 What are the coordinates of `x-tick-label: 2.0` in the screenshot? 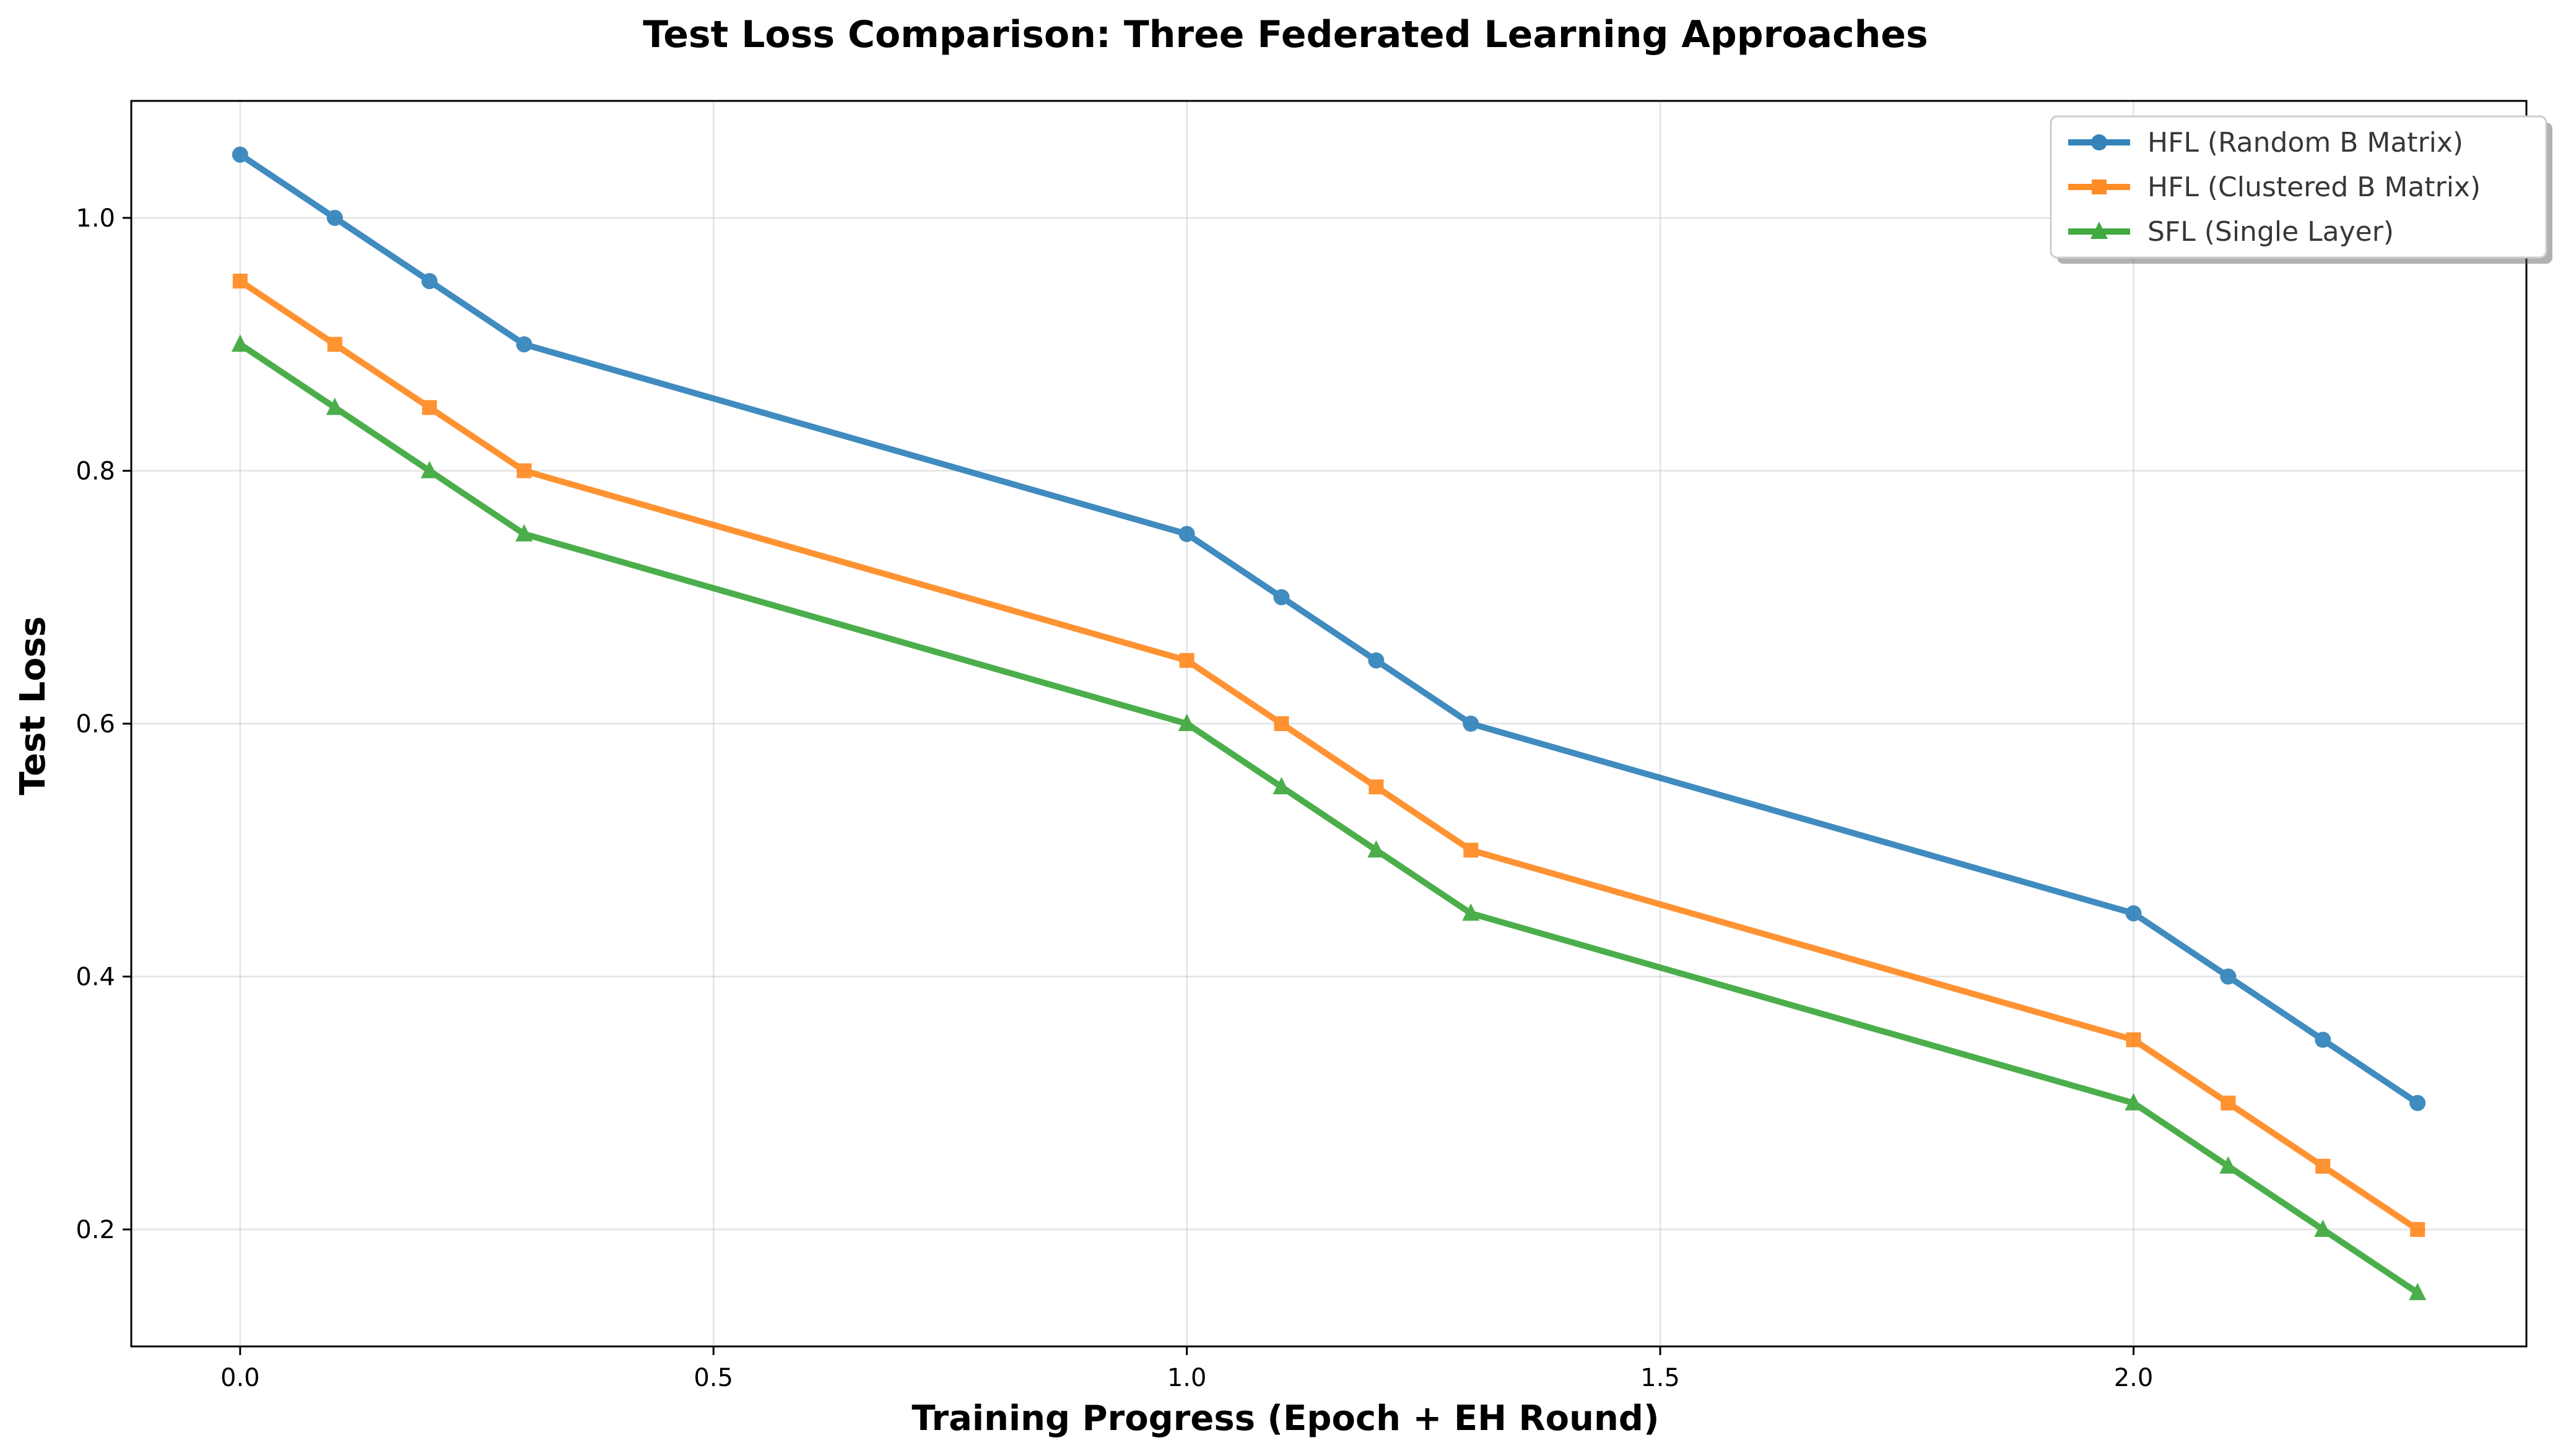 It's located at (2134, 1378).